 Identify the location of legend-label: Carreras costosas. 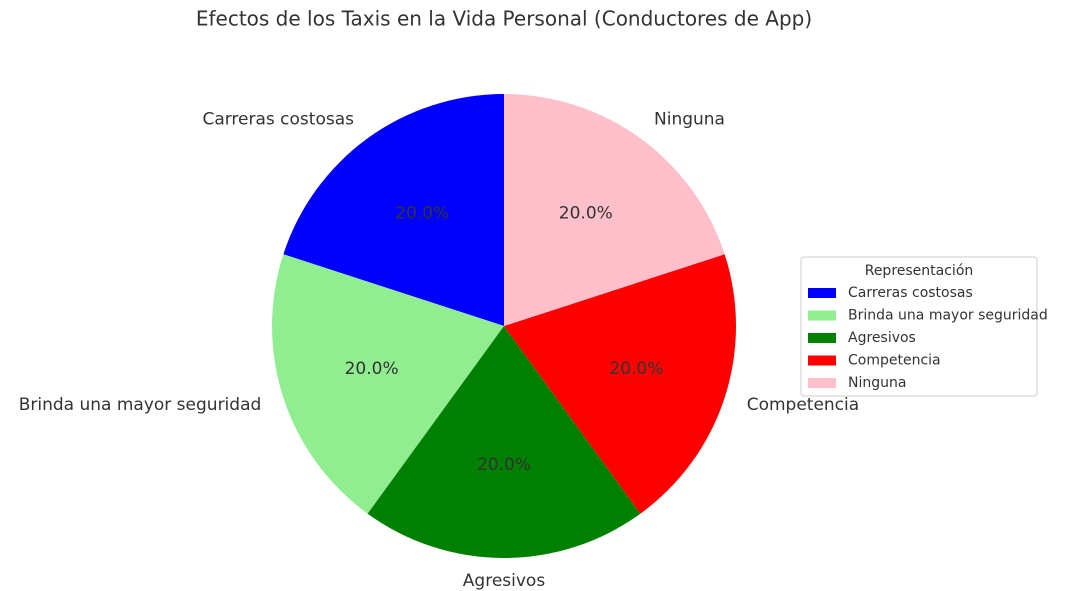
(910, 293).